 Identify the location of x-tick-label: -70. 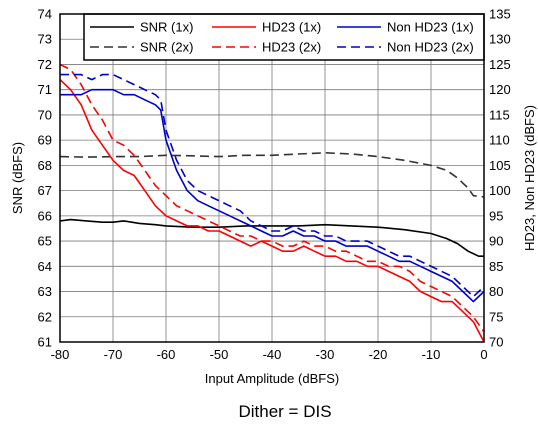
(113, 354).